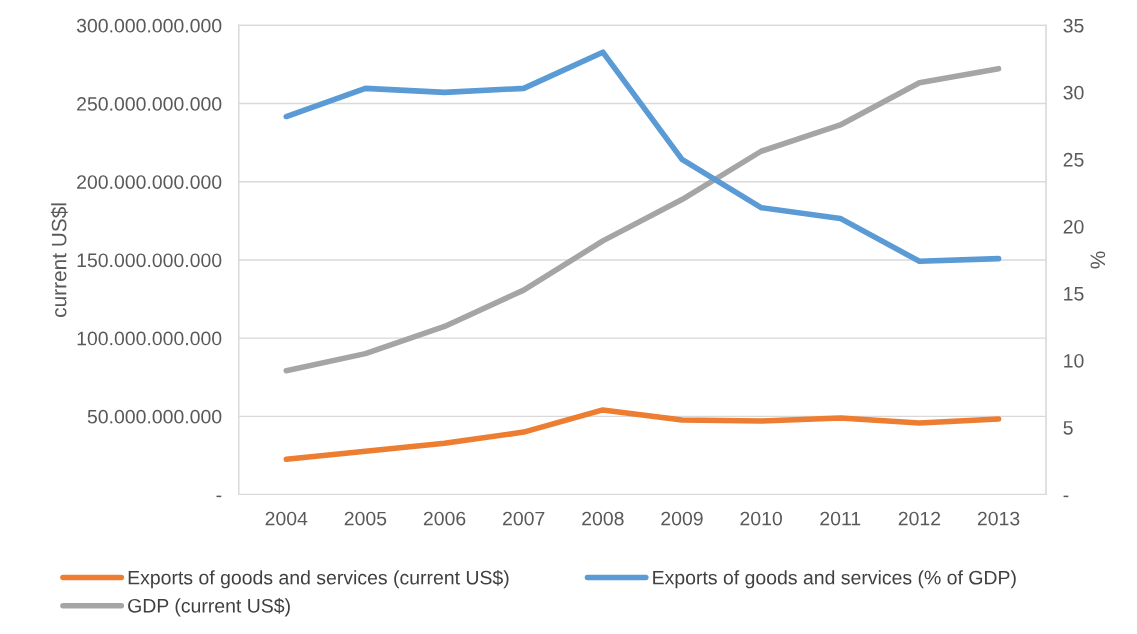  What do you see at coordinates (682, 518) in the screenshot?
I see `x-tick-label: 2009` at bounding box center [682, 518].